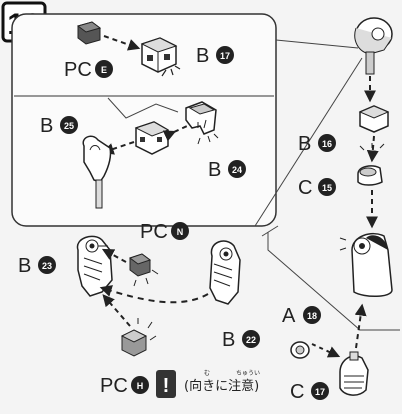 This screenshot has height=414, width=402. What do you see at coordinates (326, 350) in the screenshot?
I see `arrow-a18` at bounding box center [326, 350].